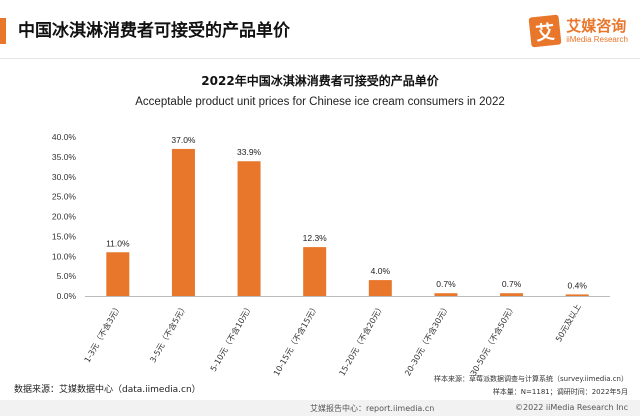  What do you see at coordinates (107, 390) in the screenshot?
I see `data-source: 数据来源：艾媒数据中心（data.iimedia.cn）` at bounding box center [107, 390].